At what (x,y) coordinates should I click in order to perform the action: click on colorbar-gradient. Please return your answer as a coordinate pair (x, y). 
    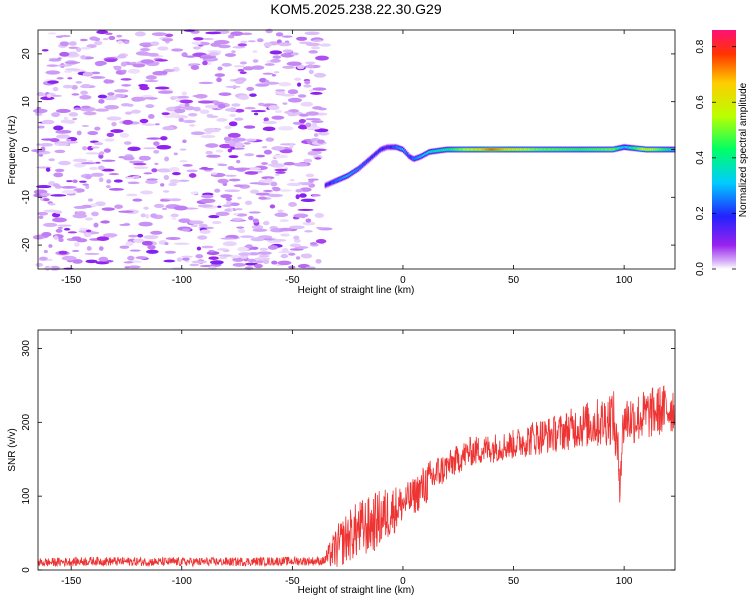
    Looking at the image, I should click on (724, 149).